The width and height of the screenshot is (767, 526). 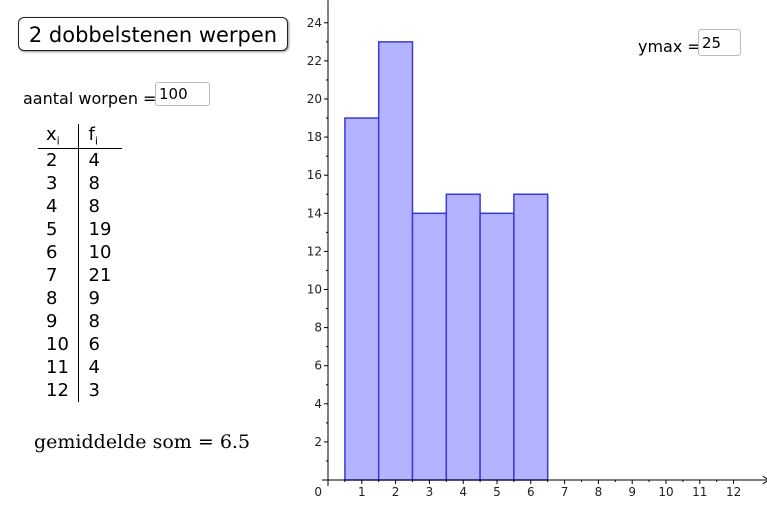 I want to click on x-tick-label: 7, so click(x=565, y=492).